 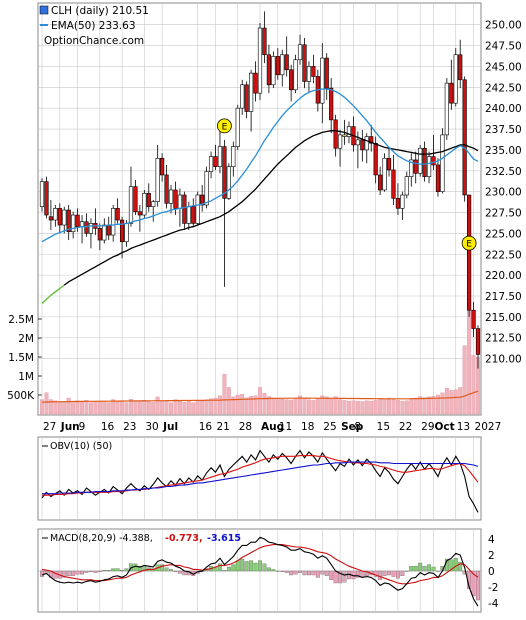 I want to click on x-tick-label: Oct, so click(x=445, y=427).